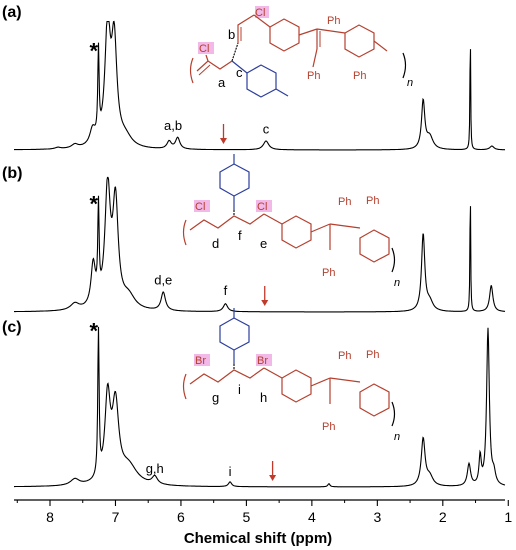 This screenshot has height=550, width=516. What do you see at coordinates (410, 83) in the screenshot?
I see `repeat-n-a: n` at bounding box center [410, 83].